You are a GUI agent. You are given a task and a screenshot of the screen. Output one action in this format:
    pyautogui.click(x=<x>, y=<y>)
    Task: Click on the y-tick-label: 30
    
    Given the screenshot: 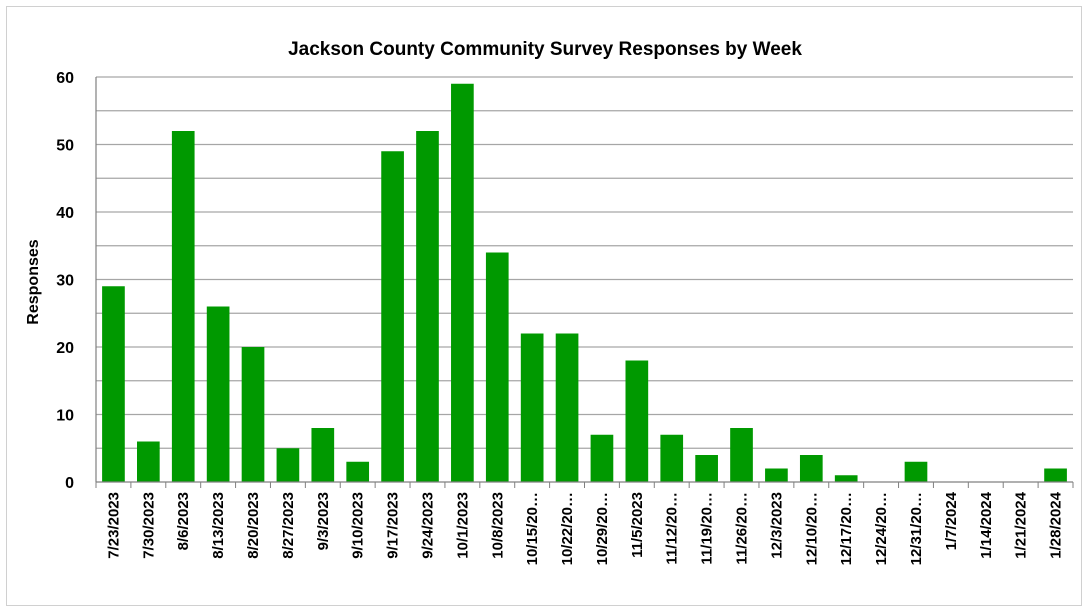 What is the action you would take?
    pyautogui.click(x=65, y=281)
    